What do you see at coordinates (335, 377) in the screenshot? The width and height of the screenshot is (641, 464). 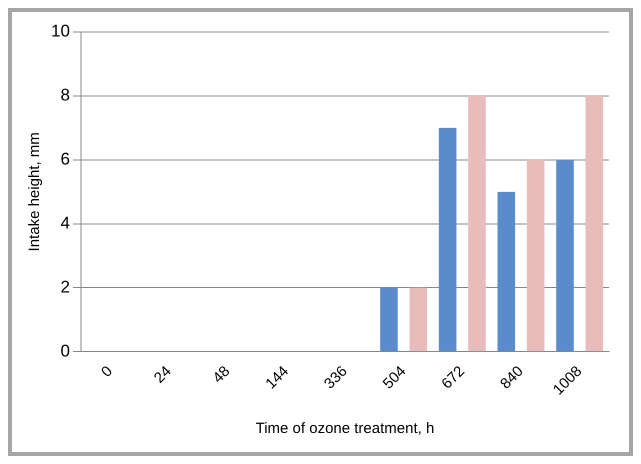 I see `x-tick-label: 336` at bounding box center [335, 377].